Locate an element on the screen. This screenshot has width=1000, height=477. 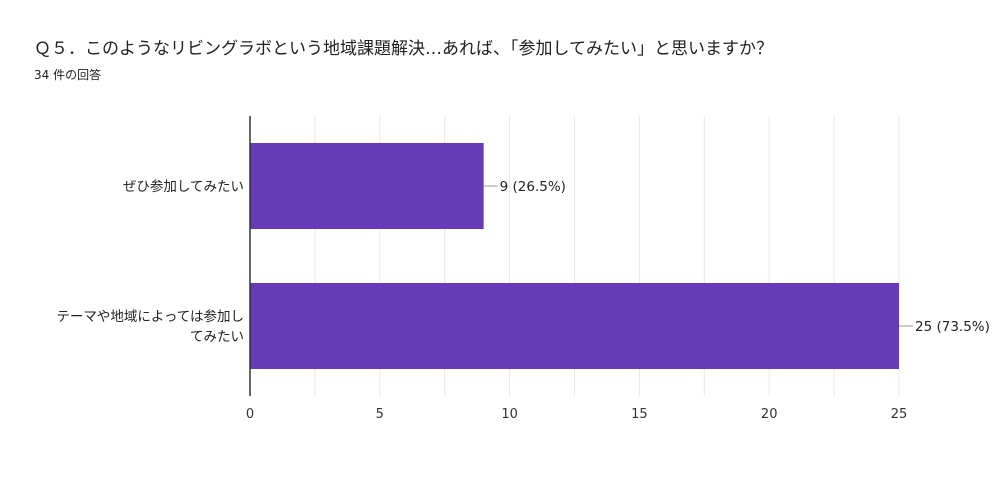
x-tick-label: 5 is located at coordinates (380, 414).